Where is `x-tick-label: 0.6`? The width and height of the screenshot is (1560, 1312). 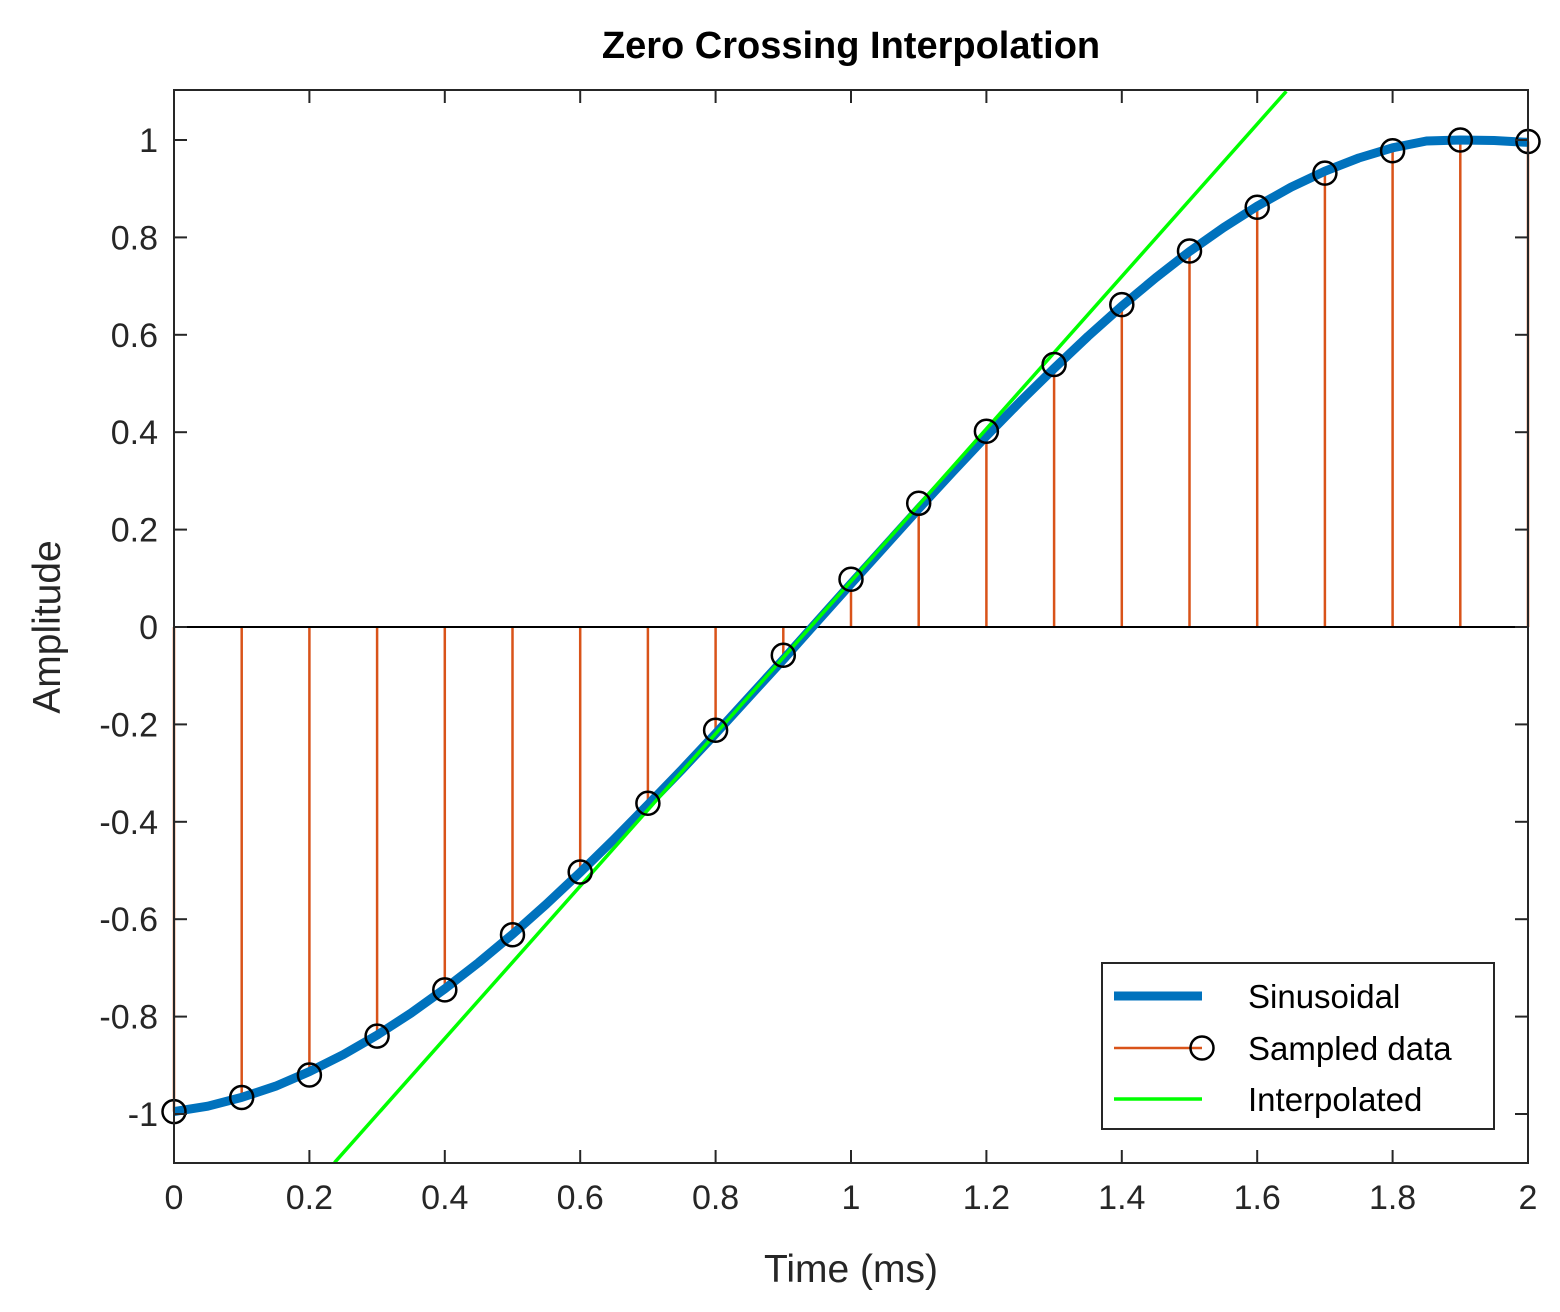
x-tick-label: 0.6 is located at coordinates (580, 1198).